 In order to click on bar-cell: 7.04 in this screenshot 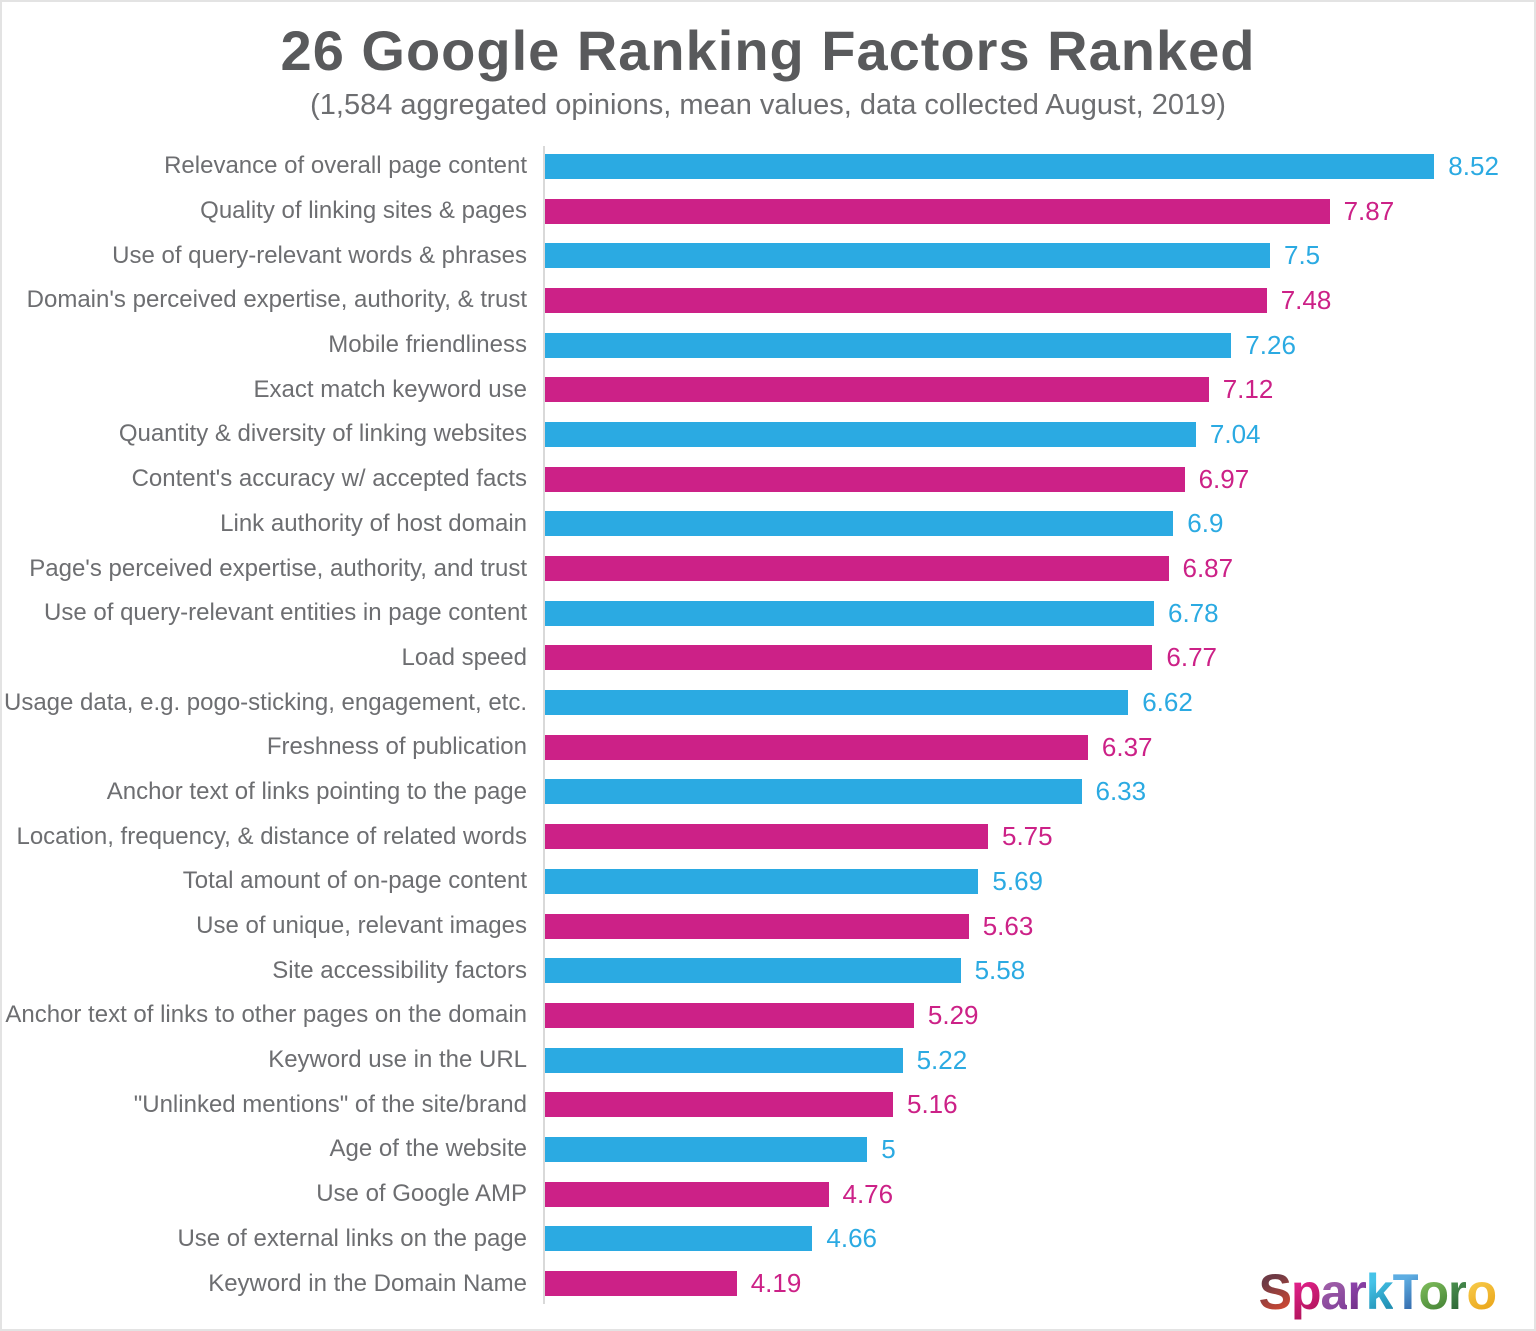, I will do `click(1039, 434)`.